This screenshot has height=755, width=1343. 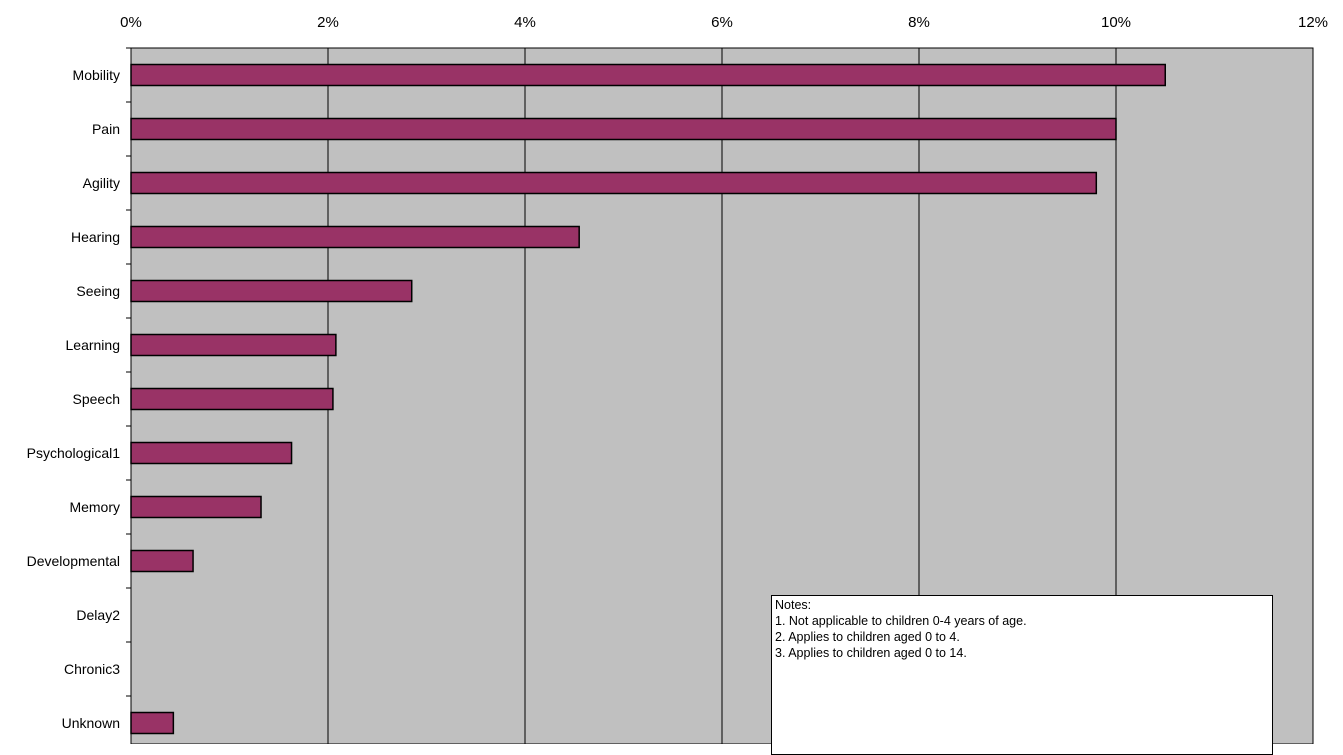 What do you see at coordinates (94, 507) in the screenshot?
I see `category-label: Memory` at bounding box center [94, 507].